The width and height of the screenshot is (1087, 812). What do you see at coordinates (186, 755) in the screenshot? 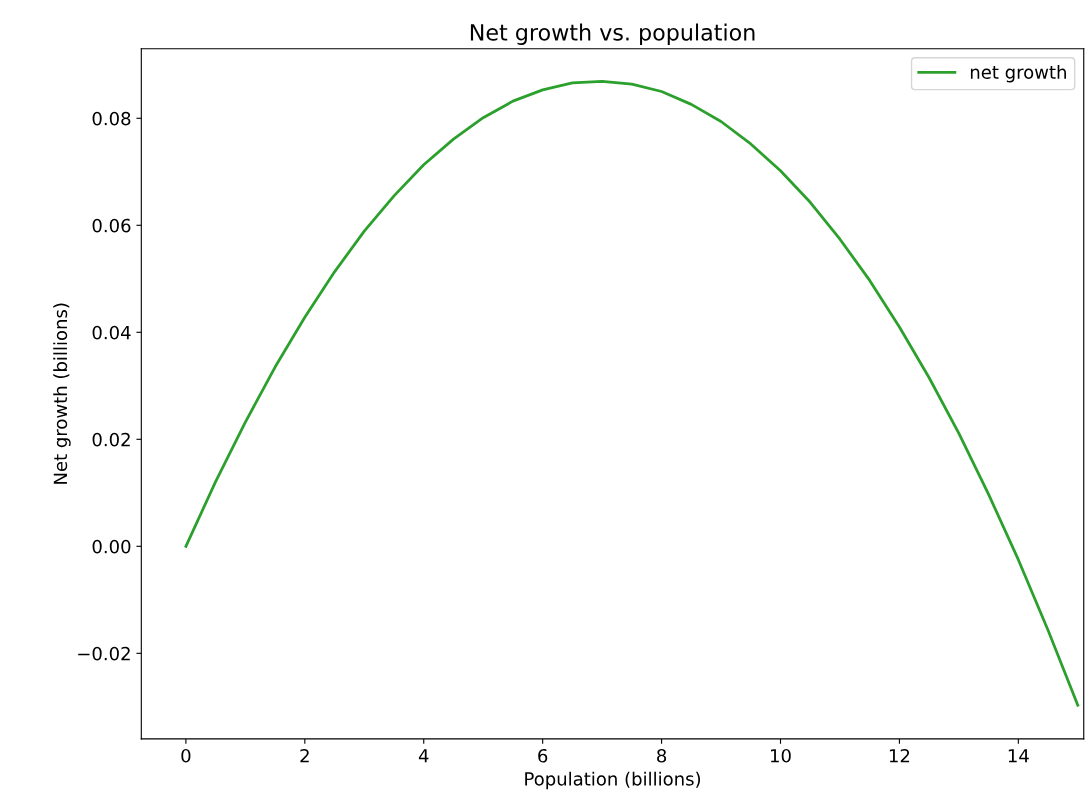
I see `x-tick-label: 0` at bounding box center [186, 755].